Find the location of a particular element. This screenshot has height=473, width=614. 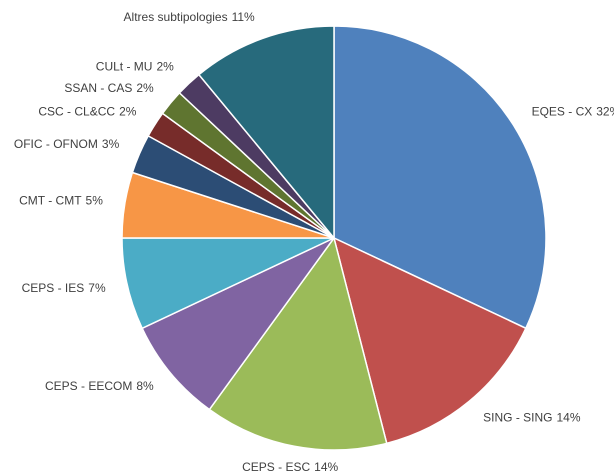

slice-value: 3% is located at coordinates (111, 144).